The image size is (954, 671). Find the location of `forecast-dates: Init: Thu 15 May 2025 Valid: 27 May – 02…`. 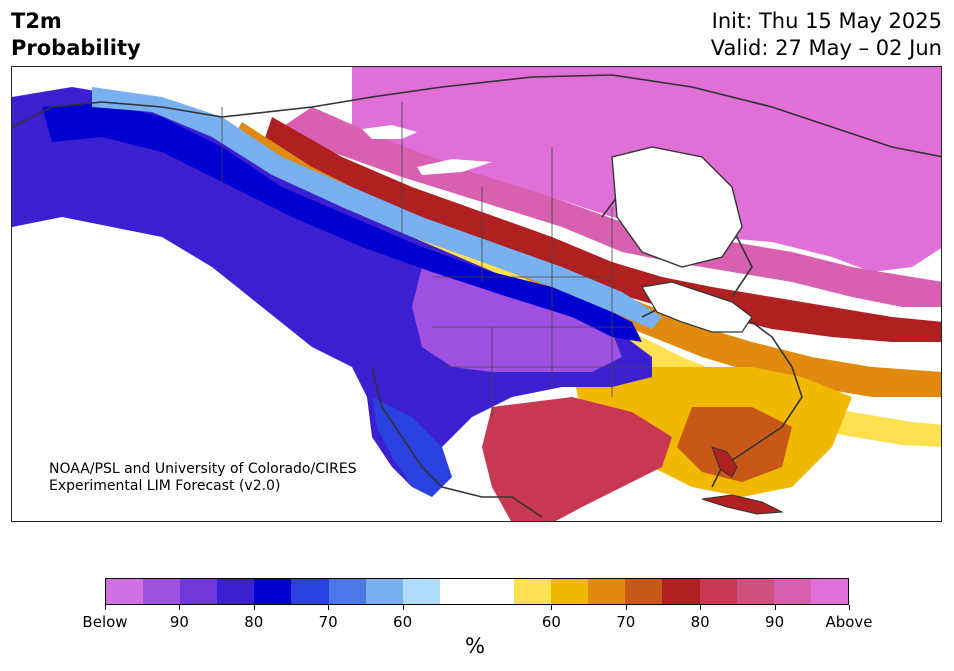

forecast-dates: Init: Thu 15 May 2025 Valid: 27 May – 02… is located at coordinates (826, 35).